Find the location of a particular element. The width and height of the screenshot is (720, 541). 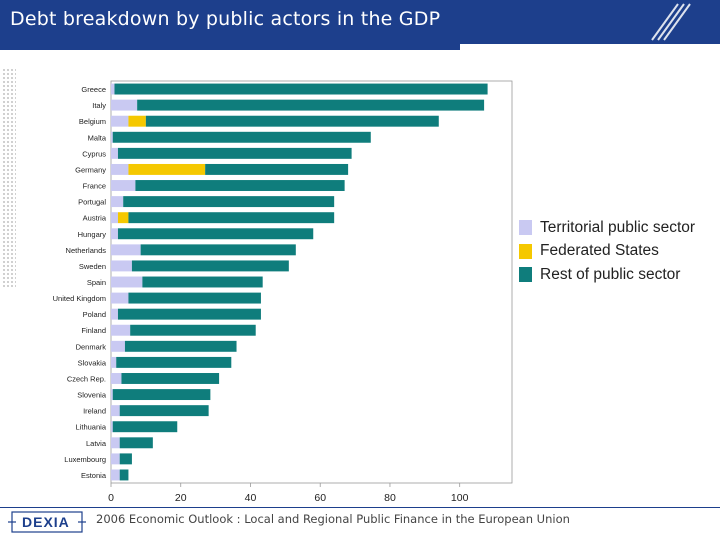

dexia-logo: DEXIA is located at coordinates (47, 522).